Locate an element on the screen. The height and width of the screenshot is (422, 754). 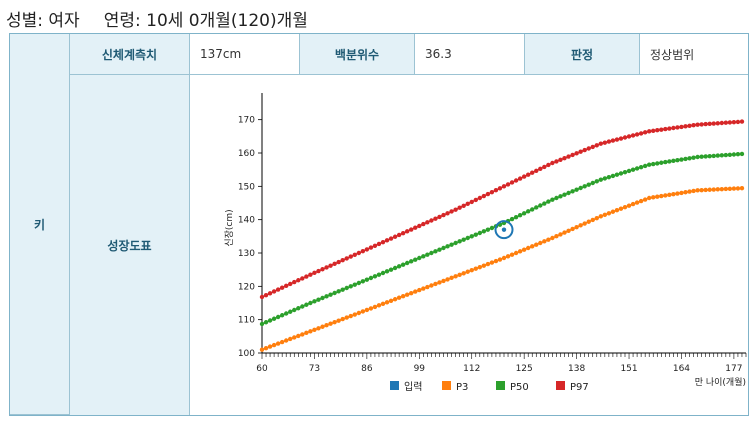
x-tick-label: 99 is located at coordinates (420, 369).